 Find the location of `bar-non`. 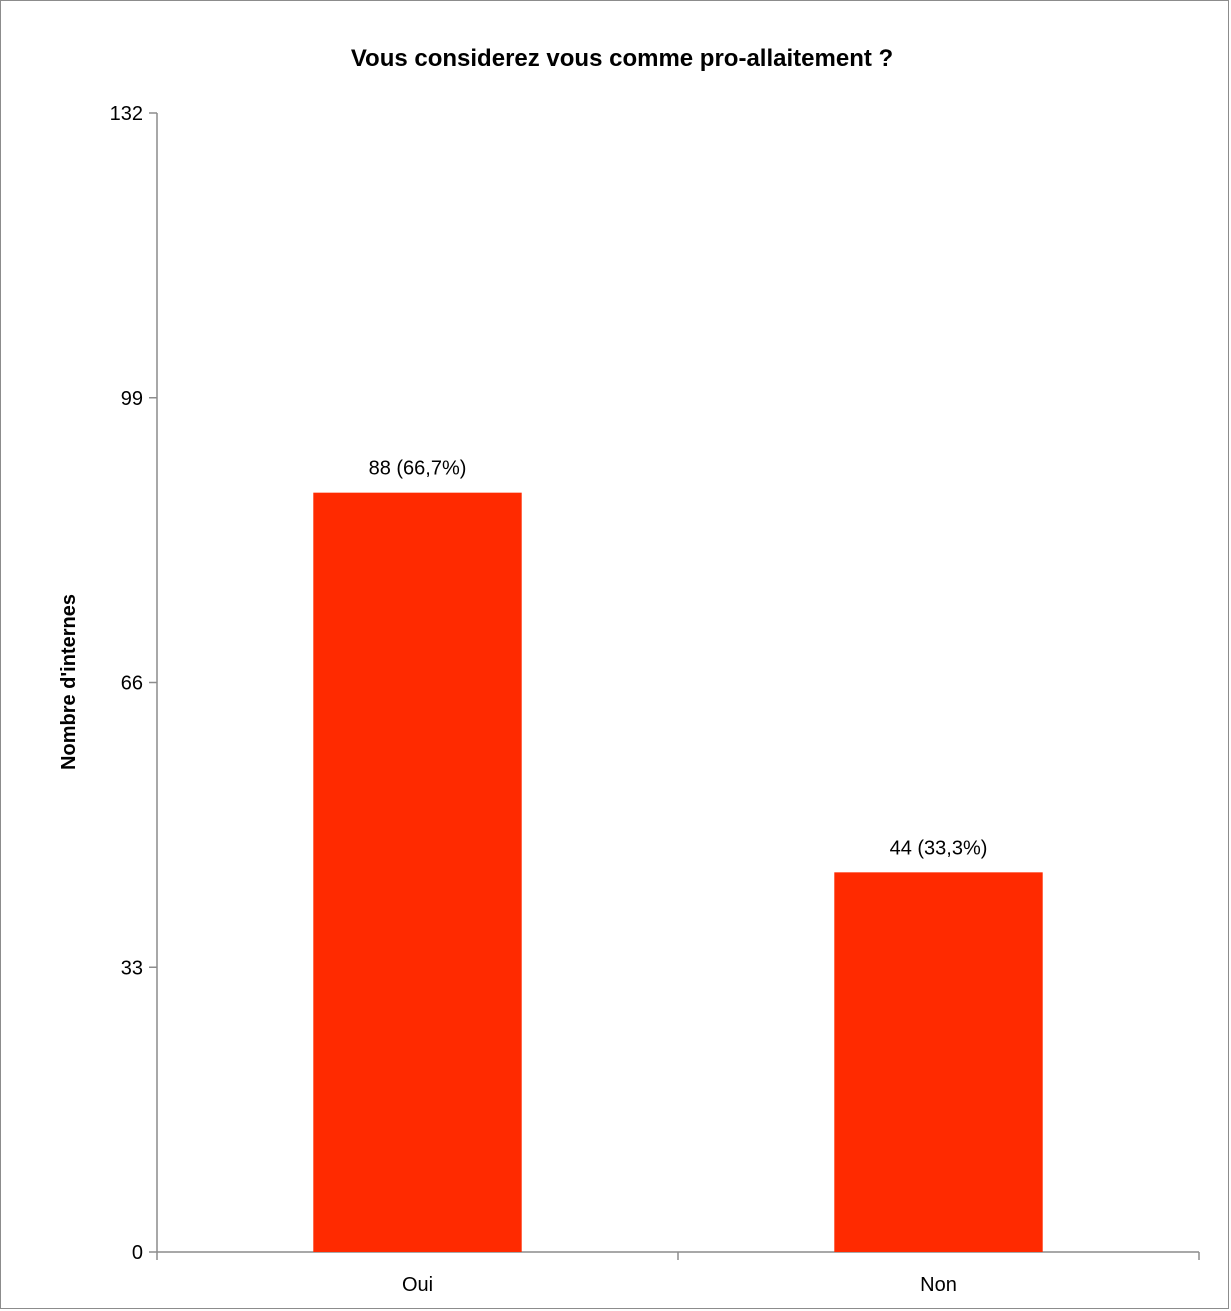

bar-non is located at coordinates (938, 1062).